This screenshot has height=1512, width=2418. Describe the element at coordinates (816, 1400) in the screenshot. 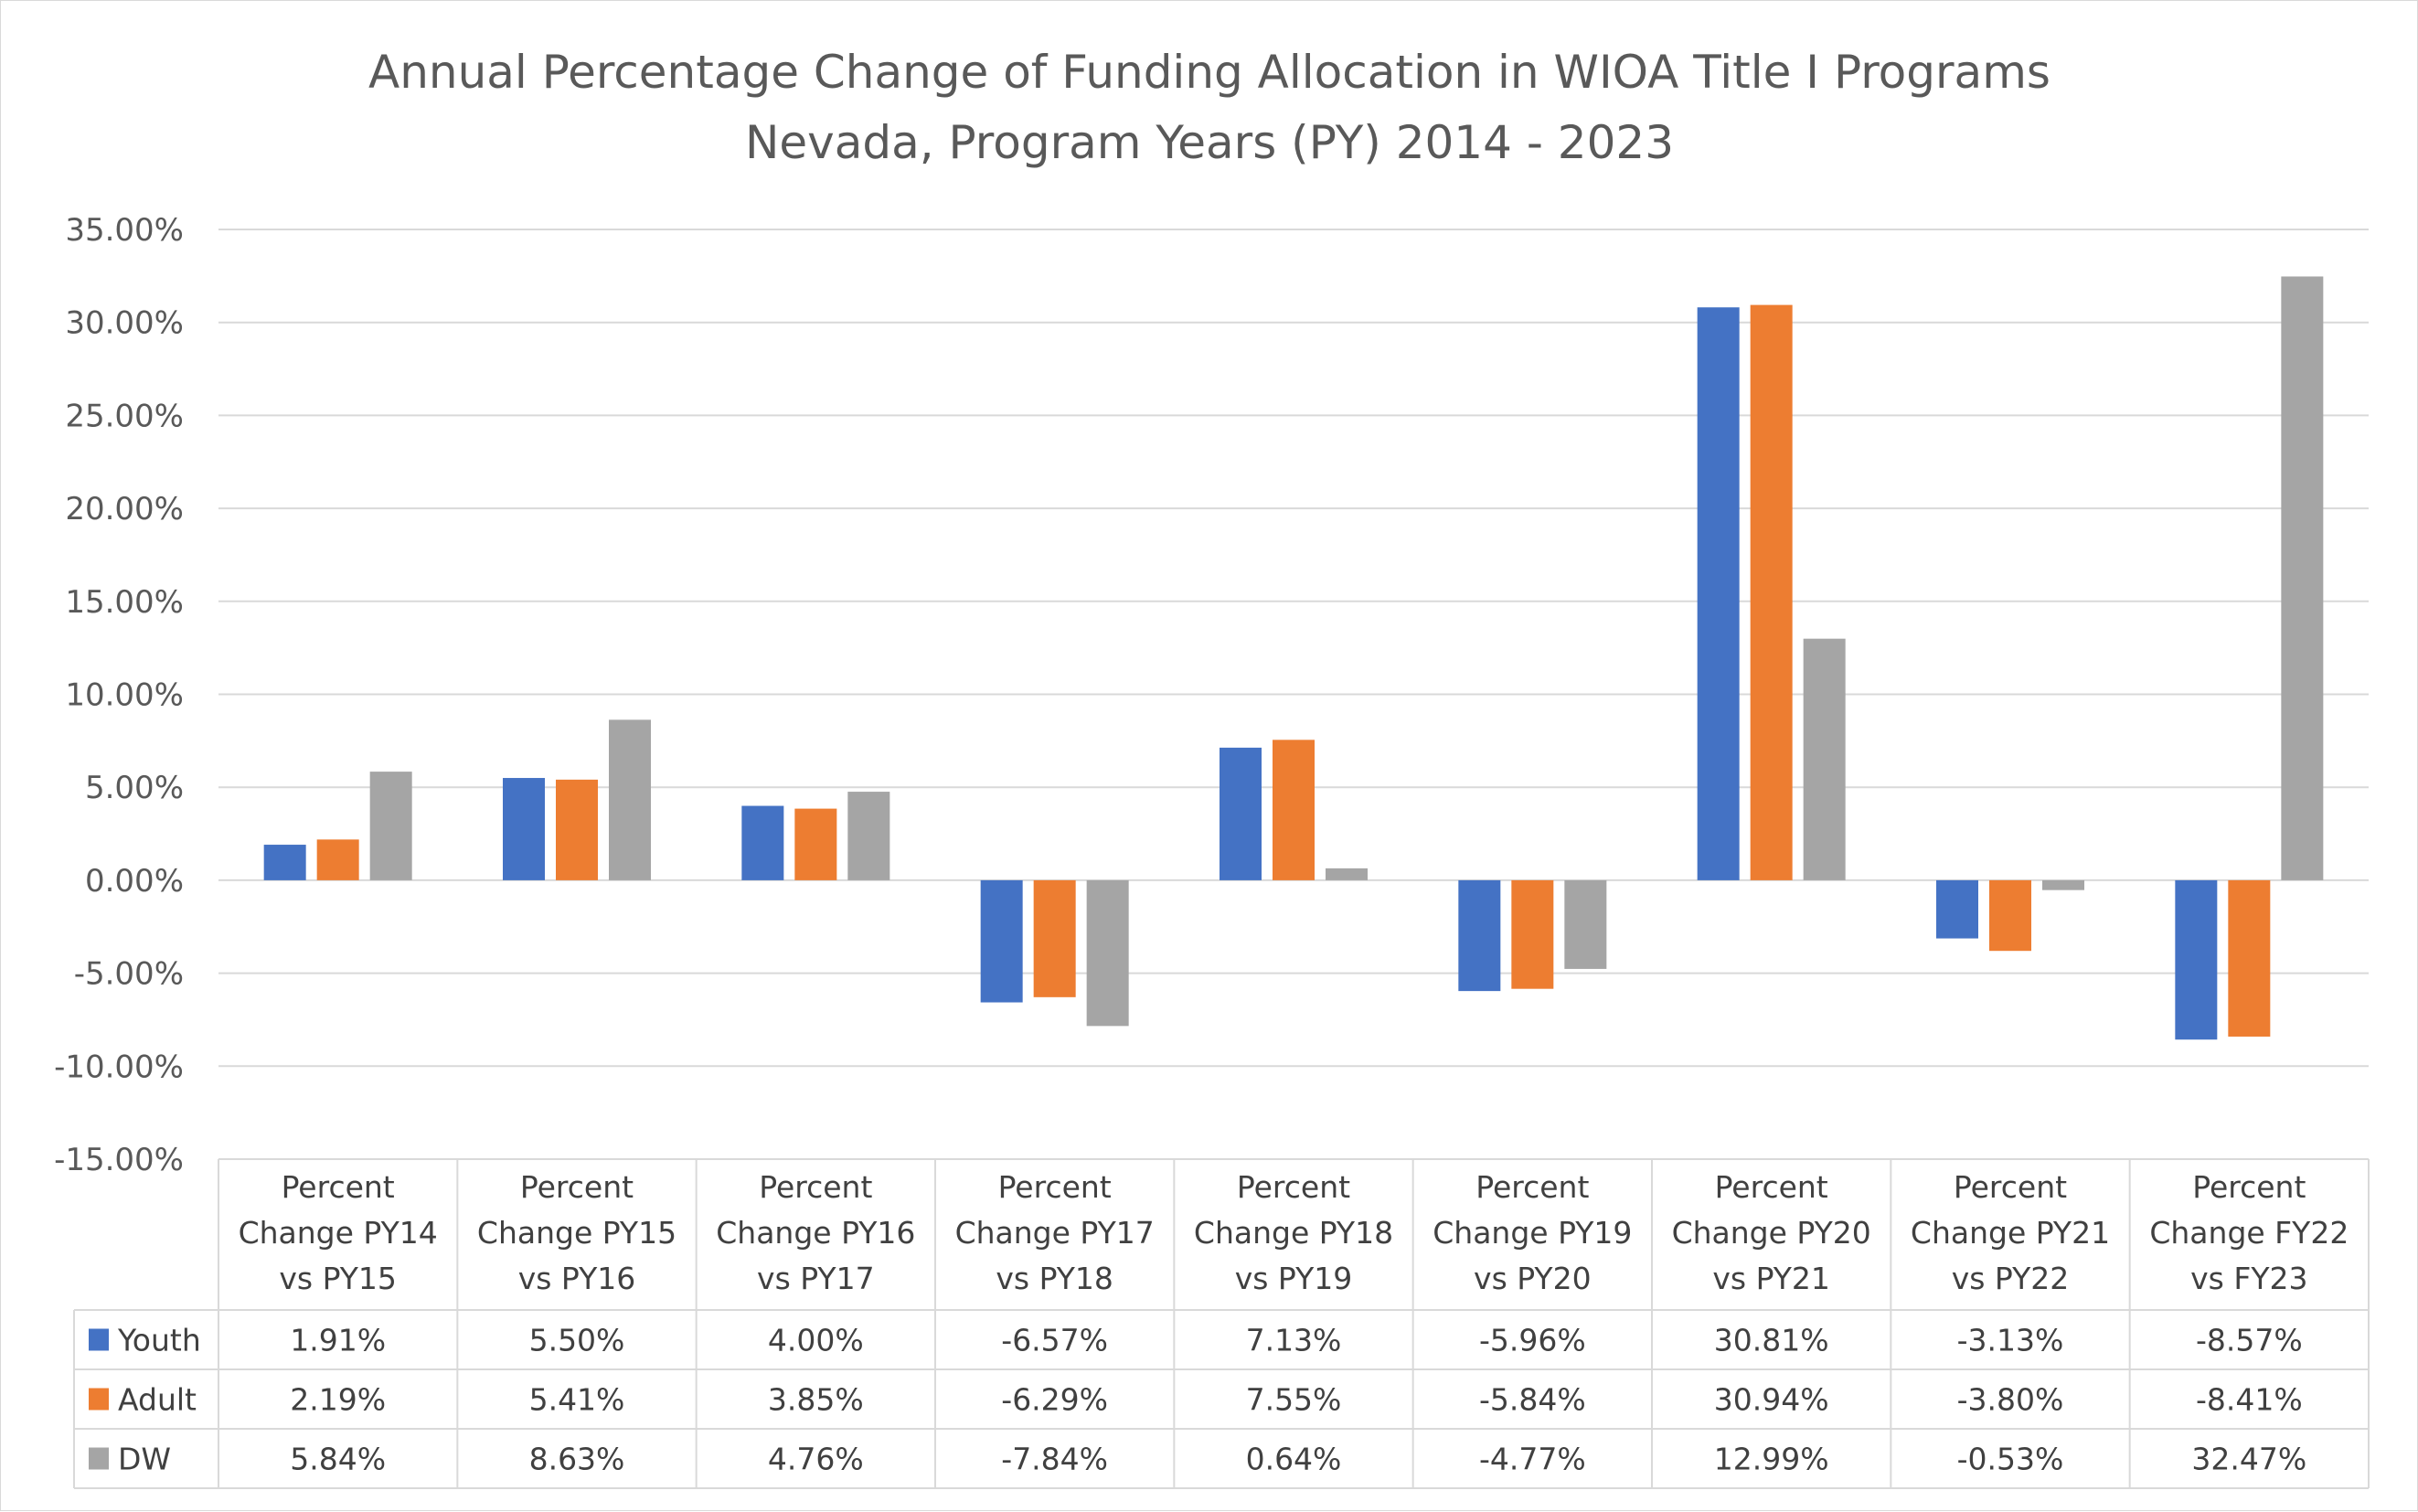

I see `data-label: 3.85%` at that location.